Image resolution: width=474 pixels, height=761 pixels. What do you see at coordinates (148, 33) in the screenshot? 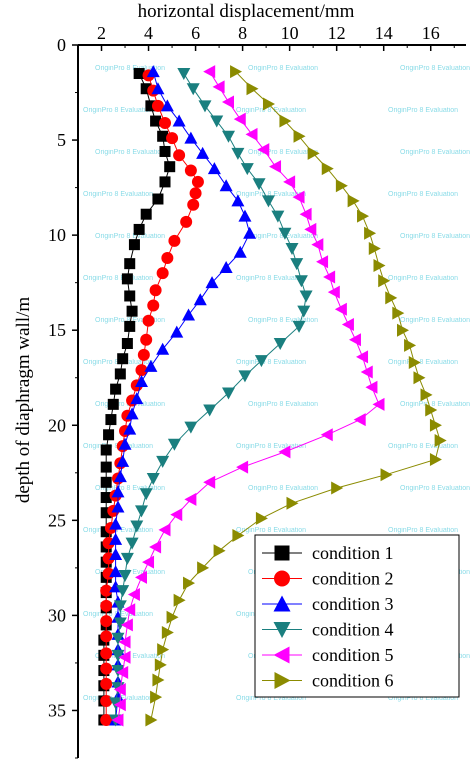
I see `x-tick-label: 4` at bounding box center [148, 33].